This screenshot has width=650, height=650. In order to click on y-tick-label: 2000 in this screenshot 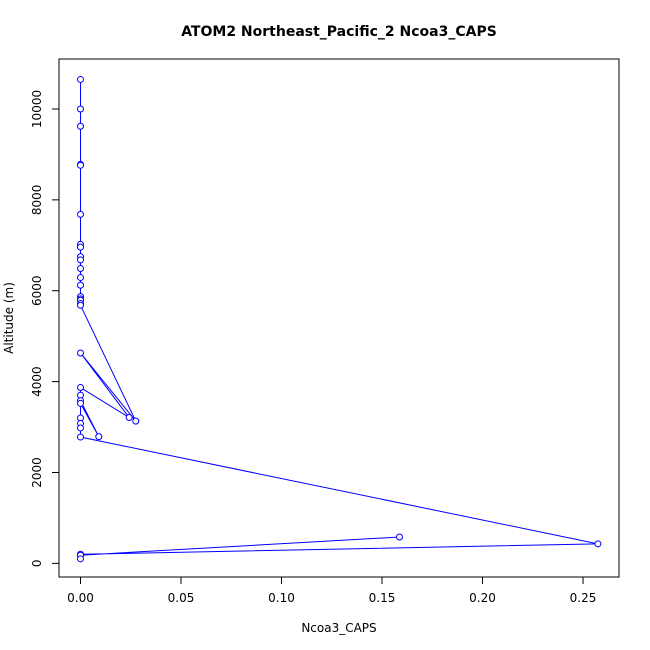, I will do `click(37, 472)`.